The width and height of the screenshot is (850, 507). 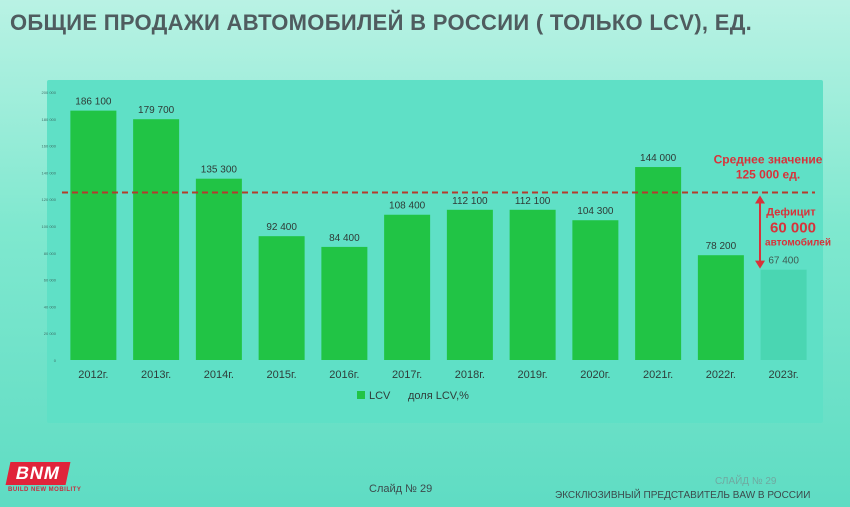 What do you see at coordinates (746, 481) in the screenshot?
I see `slide-number-right: СЛАЙД № 29` at bounding box center [746, 481].